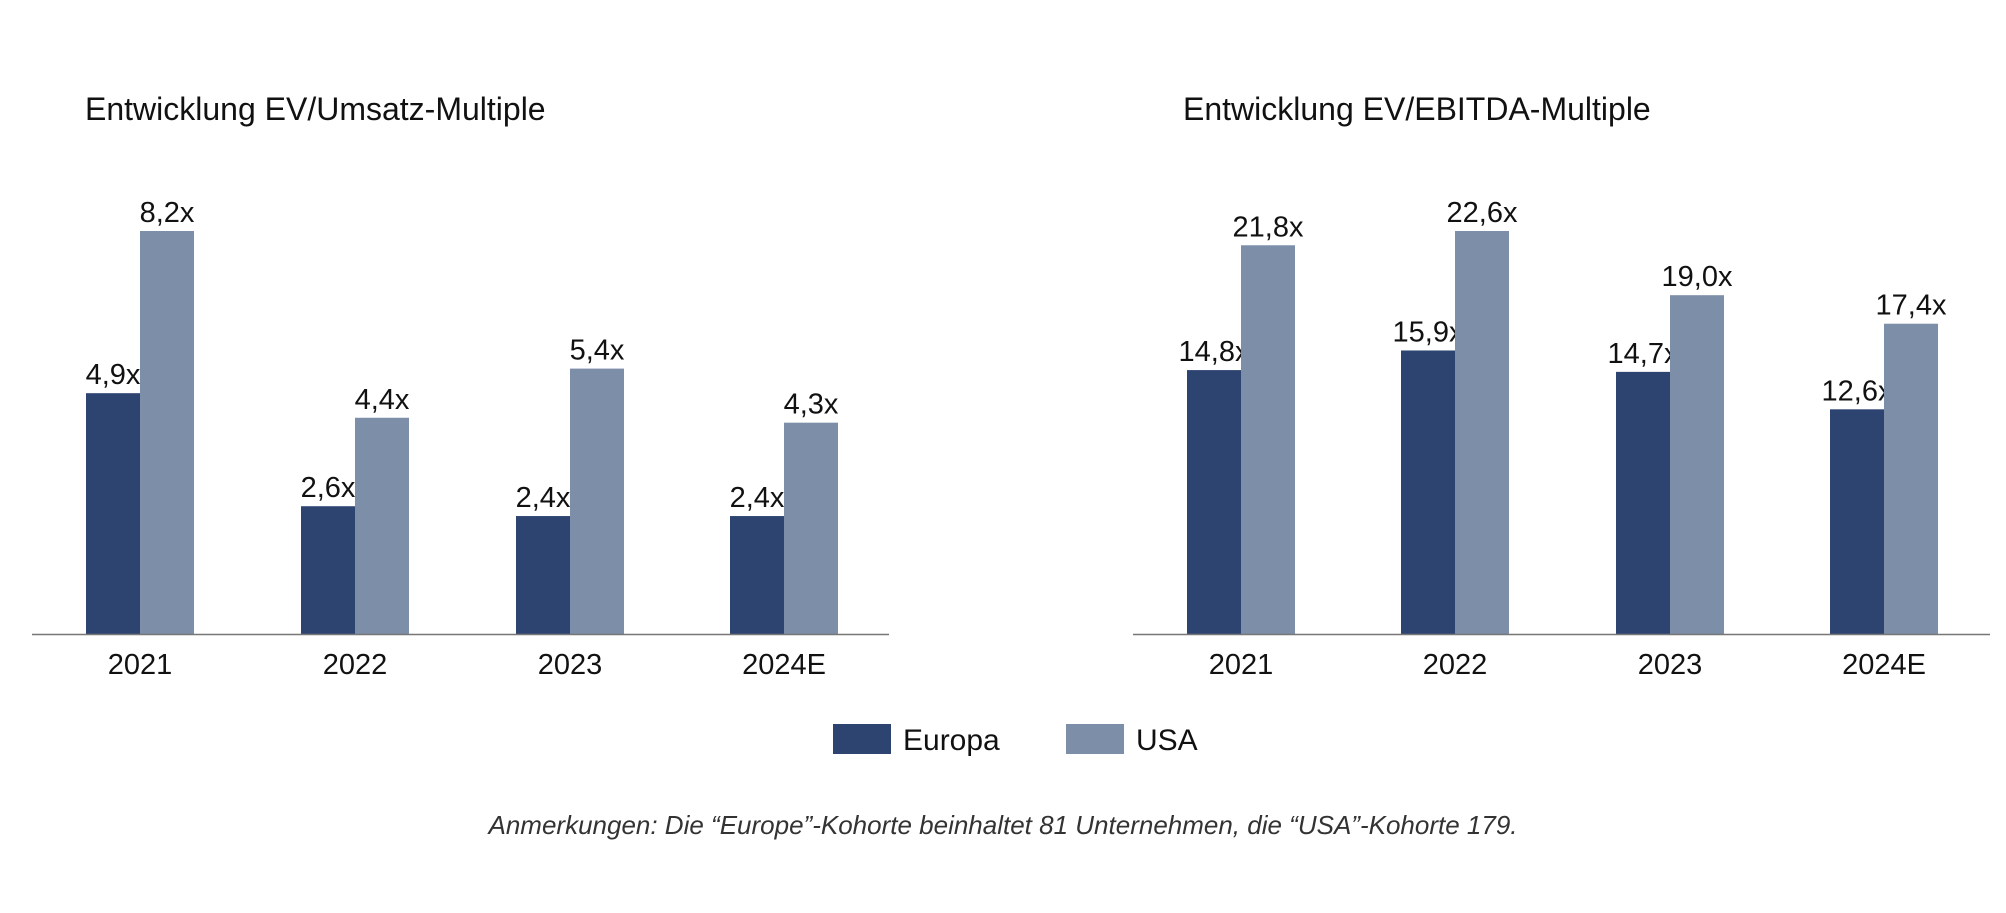 This screenshot has height=913, width=2006. What do you see at coordinates (1167, 740) in the screenshot?
I see `legend-label-usa: USA` at bounding box center [1167, 740].